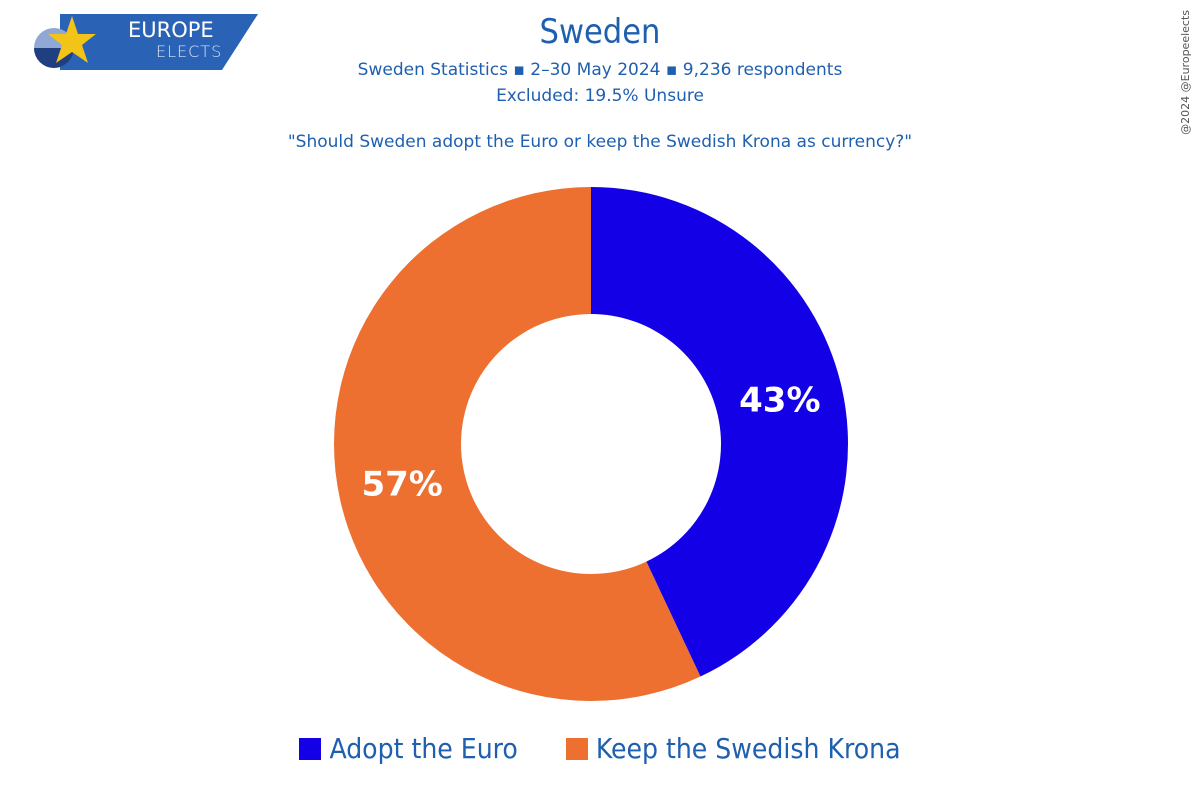 Image resolution: width=1200 pixels, height=791 pixels. What do you see at coordinates (779, 400) in the screenshot?
I see `slice-label-1: 43%` at bounding box center [779, 400].